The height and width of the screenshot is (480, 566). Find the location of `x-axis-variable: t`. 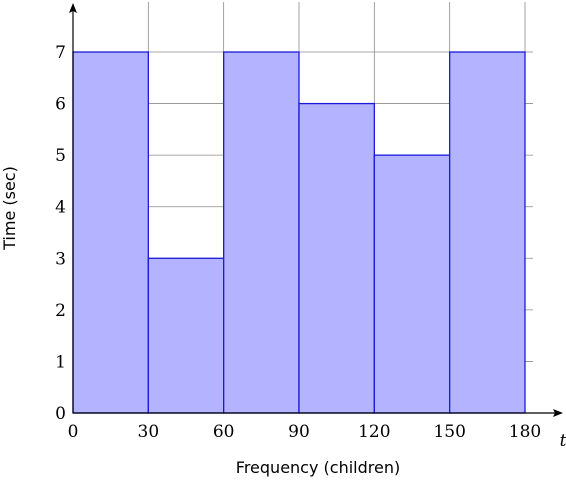

x-axis-variable: t is located at coordinates (563, 441).